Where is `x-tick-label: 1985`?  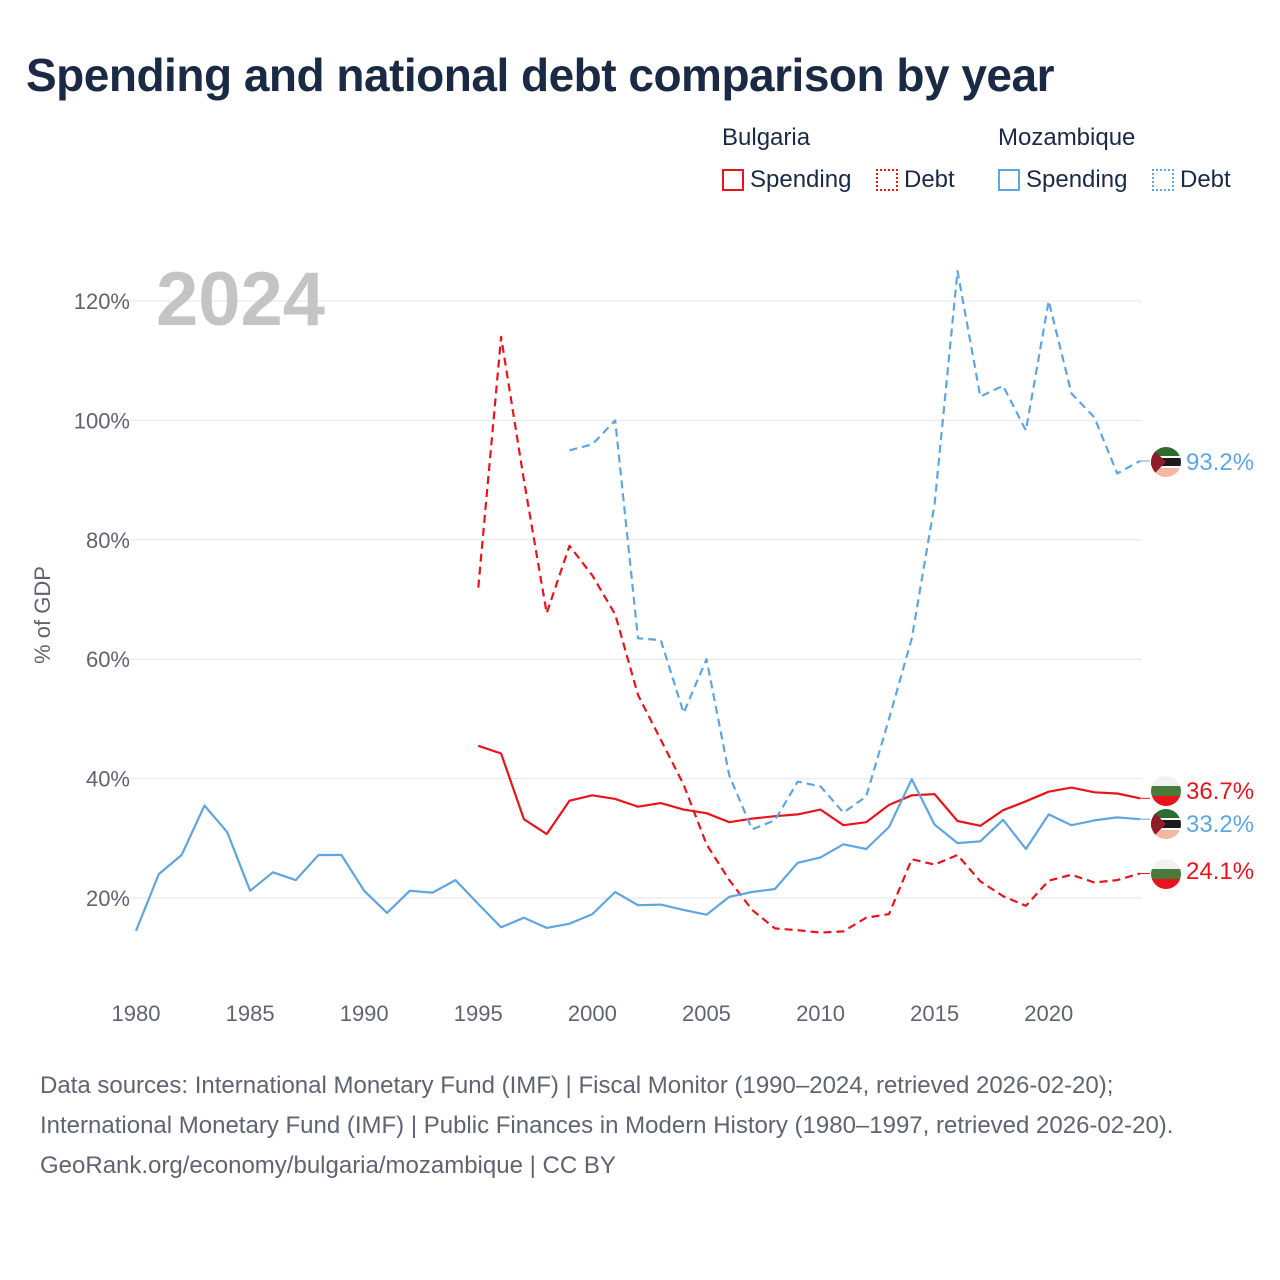 x-tick-label: 1985 is located at coordinates (250, 1013).